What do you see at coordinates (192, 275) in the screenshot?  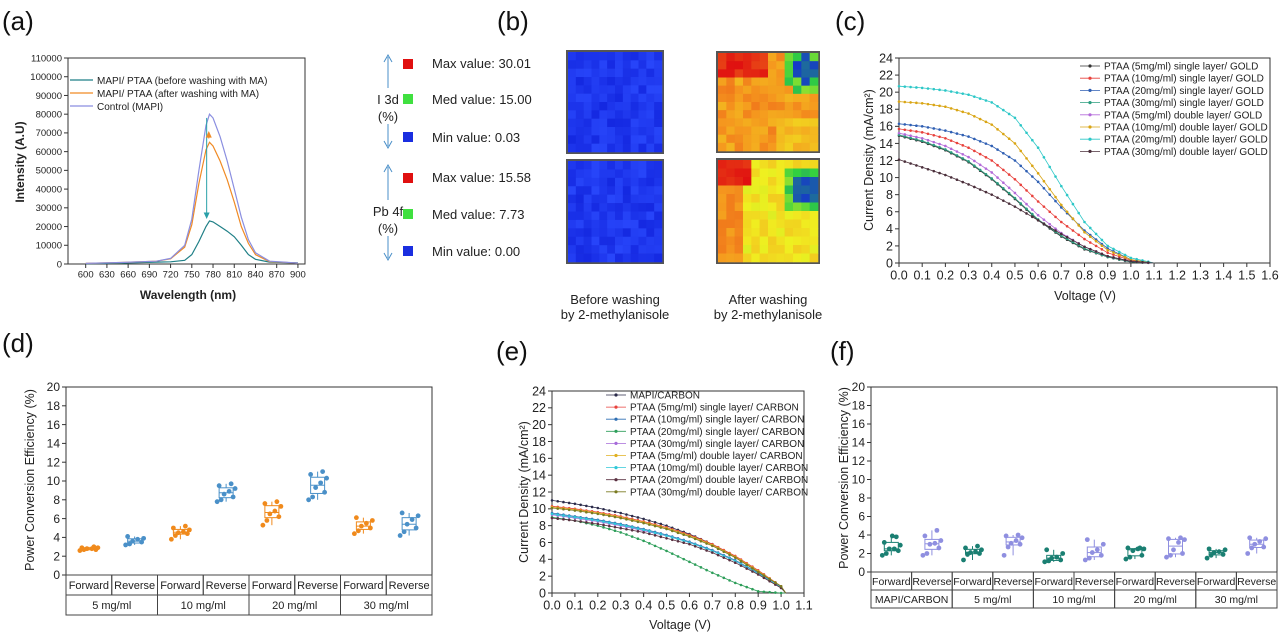 I see `x-tick-label: 750` at bounding box center [192, 275].